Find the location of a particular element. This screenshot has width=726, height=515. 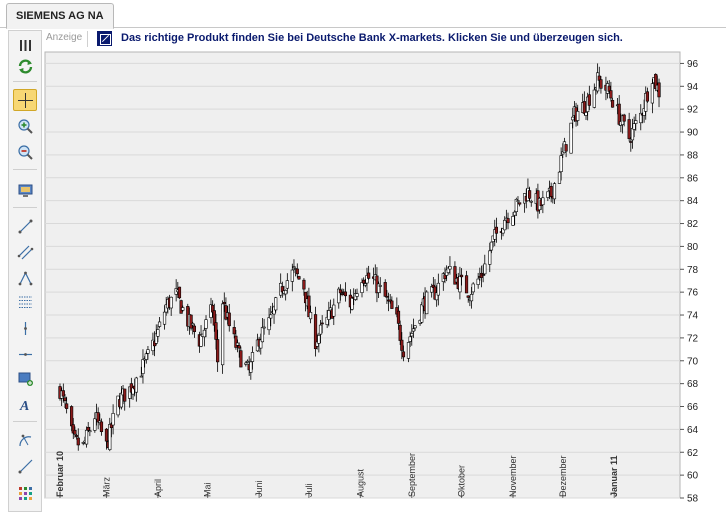

tab-siemens: SIEMENS AG NA is located at coordinates (60, 16).